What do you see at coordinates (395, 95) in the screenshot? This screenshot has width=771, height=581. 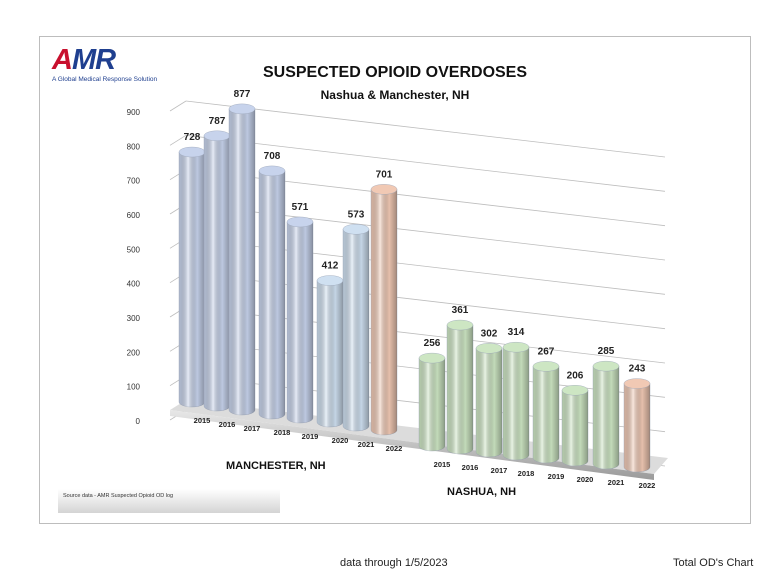 I see `chart-subtitle: Nashua & Manchester, NH` at bounding box center [395, 95].